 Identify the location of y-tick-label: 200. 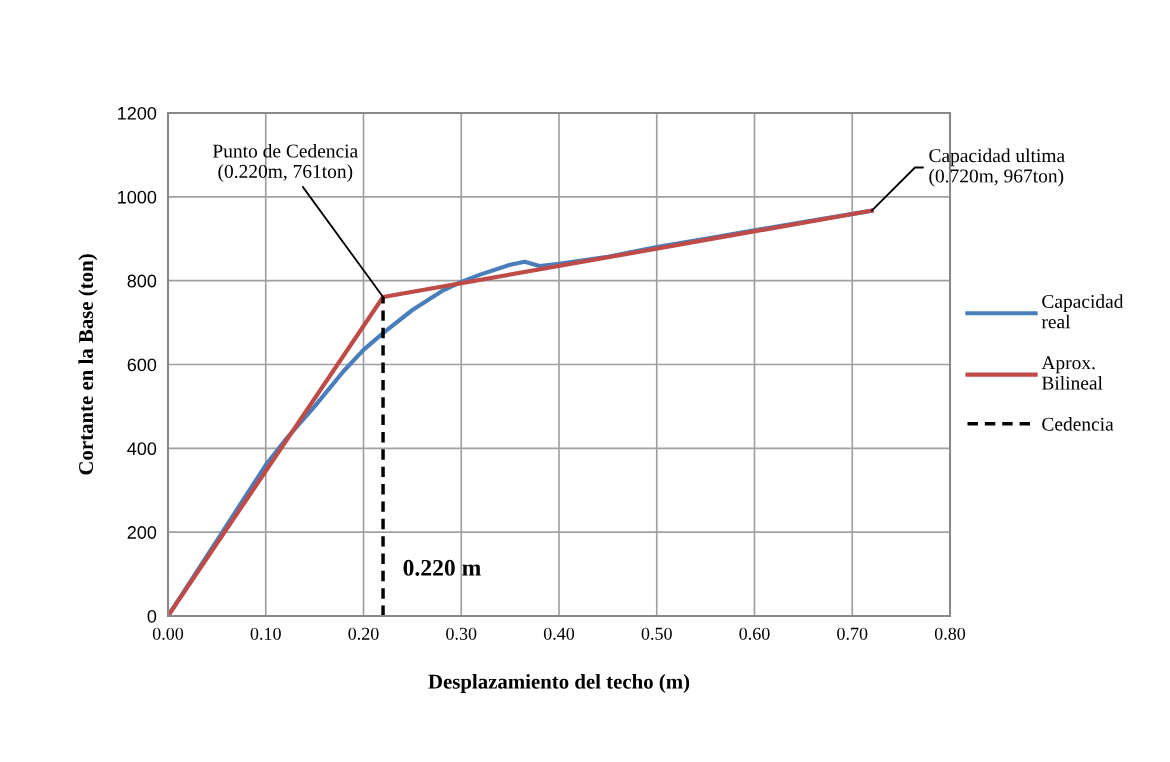
(142, 532).